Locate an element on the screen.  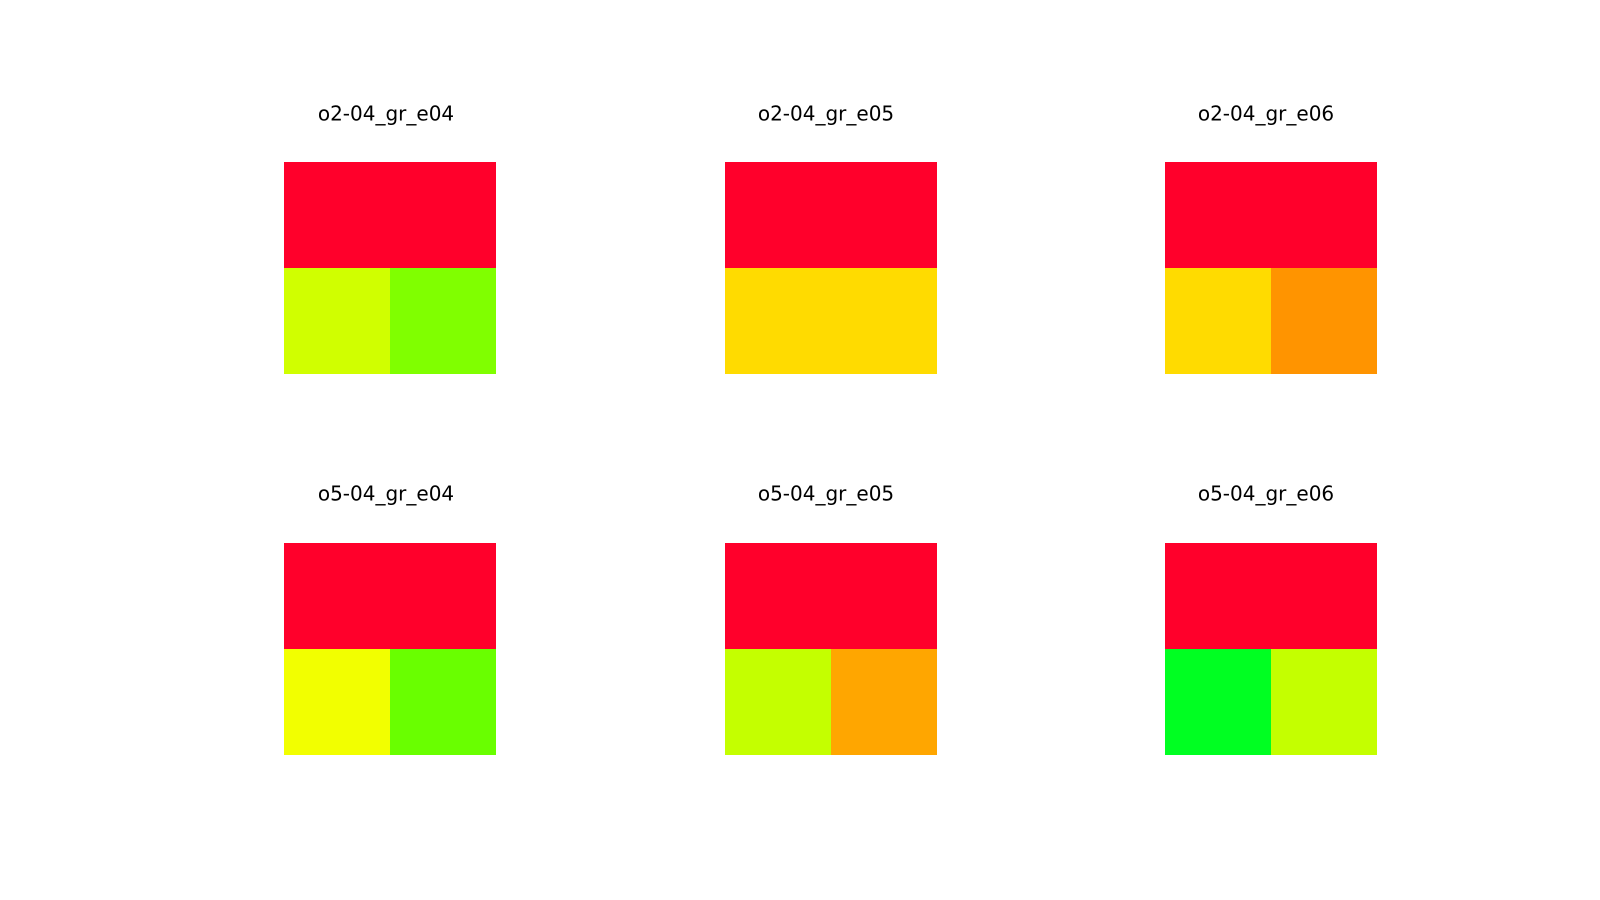
panel-title: o2-04_gr_e04 is located at coordinates (386, 114).